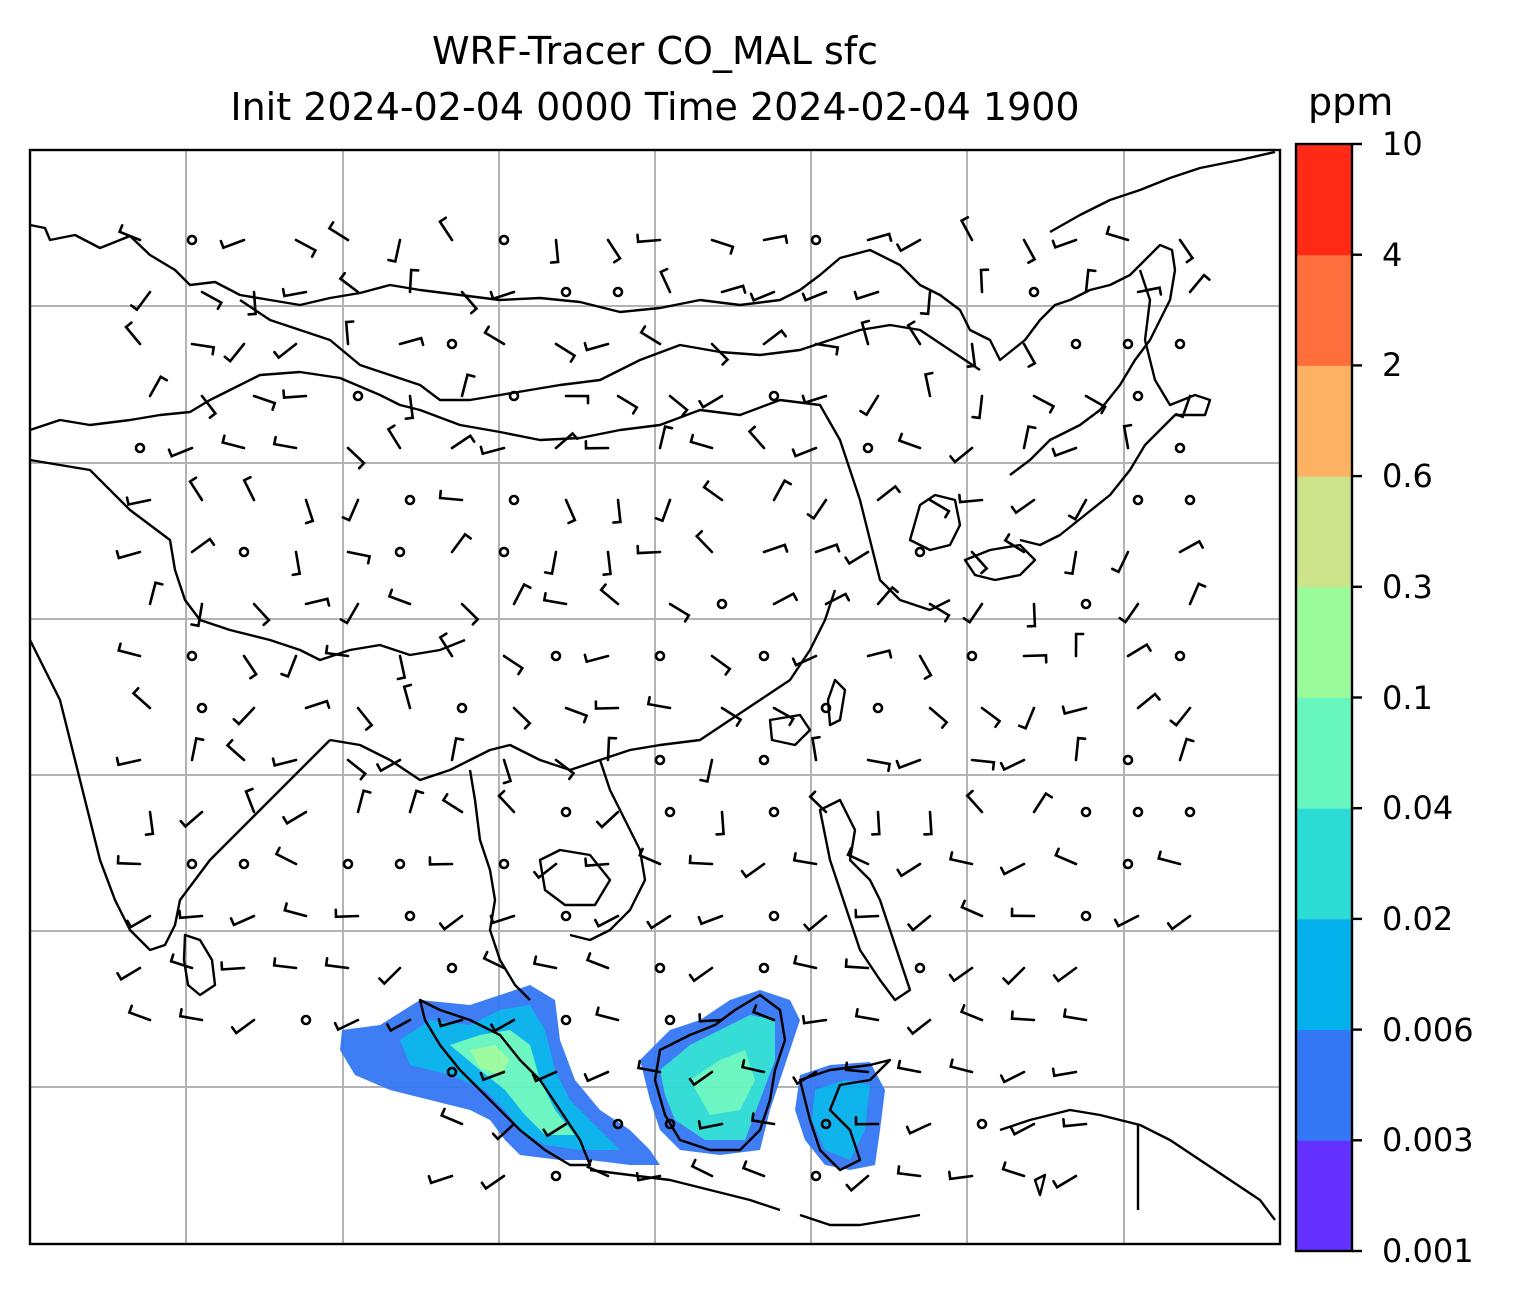 The width and height of the screenshot is (1528, 1306). What do you see at coordinates (1040, 1185) in the screenshot?
I see `coast-timor` at bounding box center [1040, 1185].